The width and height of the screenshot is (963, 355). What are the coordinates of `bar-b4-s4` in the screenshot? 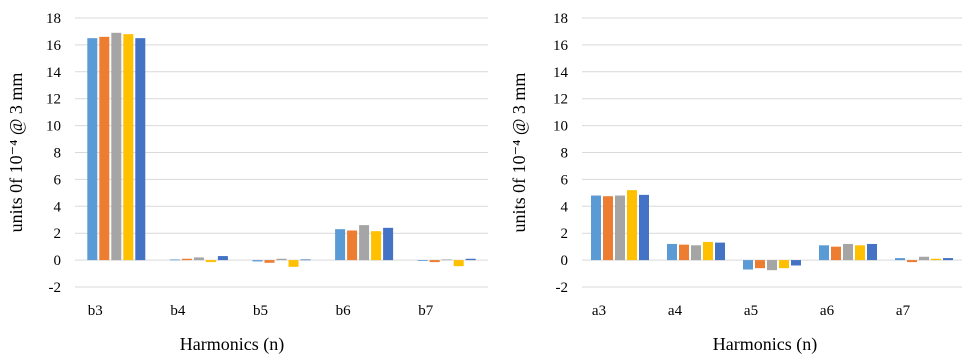 It's located at (210, 261).